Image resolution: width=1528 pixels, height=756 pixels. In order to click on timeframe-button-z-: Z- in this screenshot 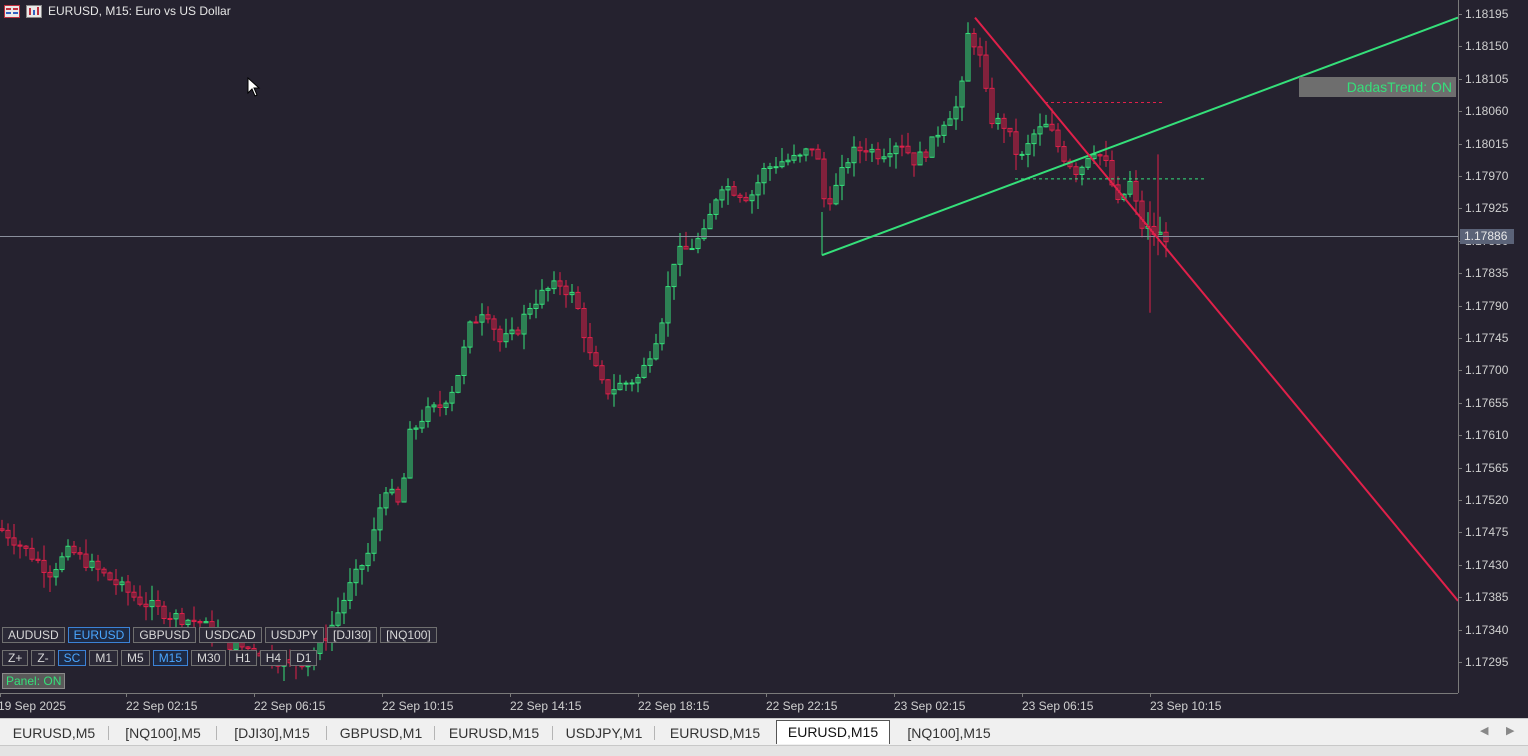, I will do `click(43, 658)`.